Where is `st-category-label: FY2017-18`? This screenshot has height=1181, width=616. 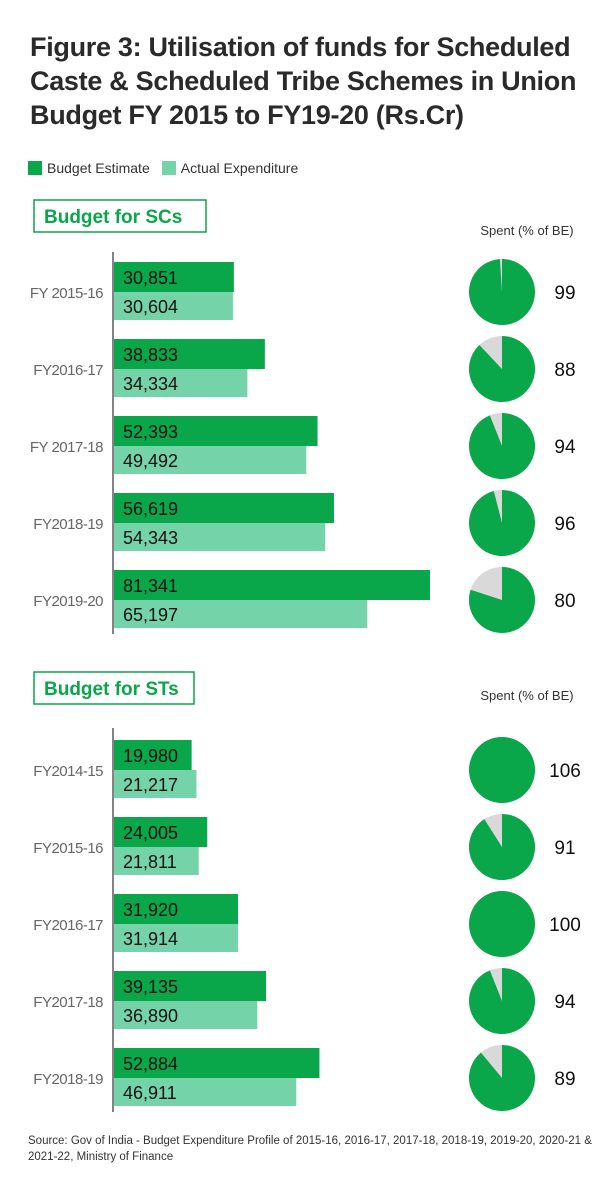 st-category-label: FY2017-18 is located at coordinates (68, 1002).